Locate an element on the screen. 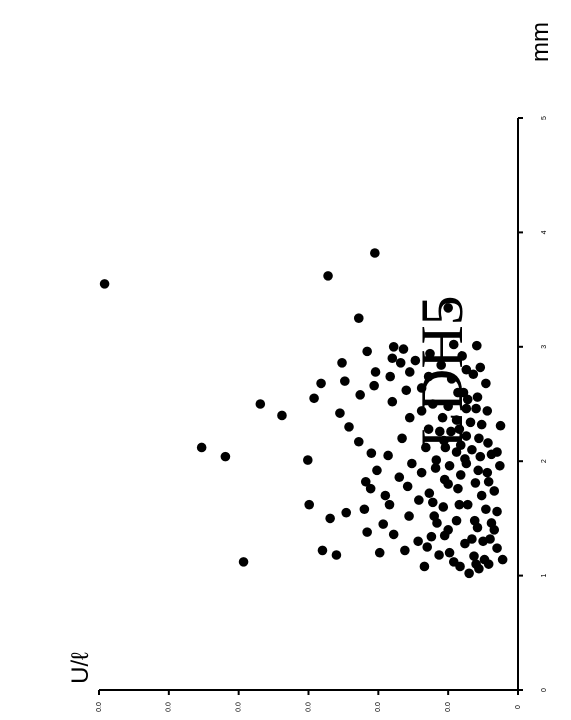 The width and height of the screenshot is (571, 720). x-axis-ticks: 0 1 2 3 4 5 is located at coordinates (533, 404).